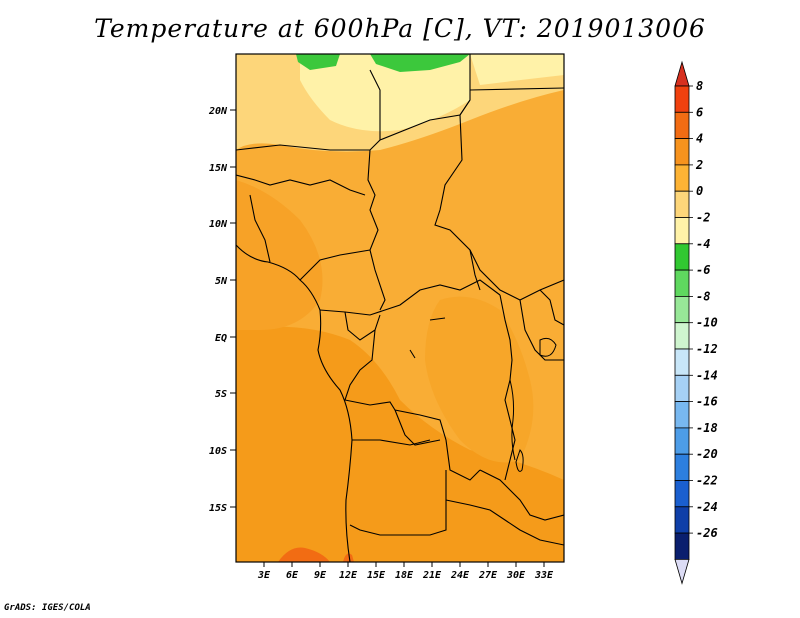 This screenshot has height=618, width=800. What do you see at coordinates (703, 270) in the screenshot?
I see `colorbar-label: -6` at bounding box center [703, 270].